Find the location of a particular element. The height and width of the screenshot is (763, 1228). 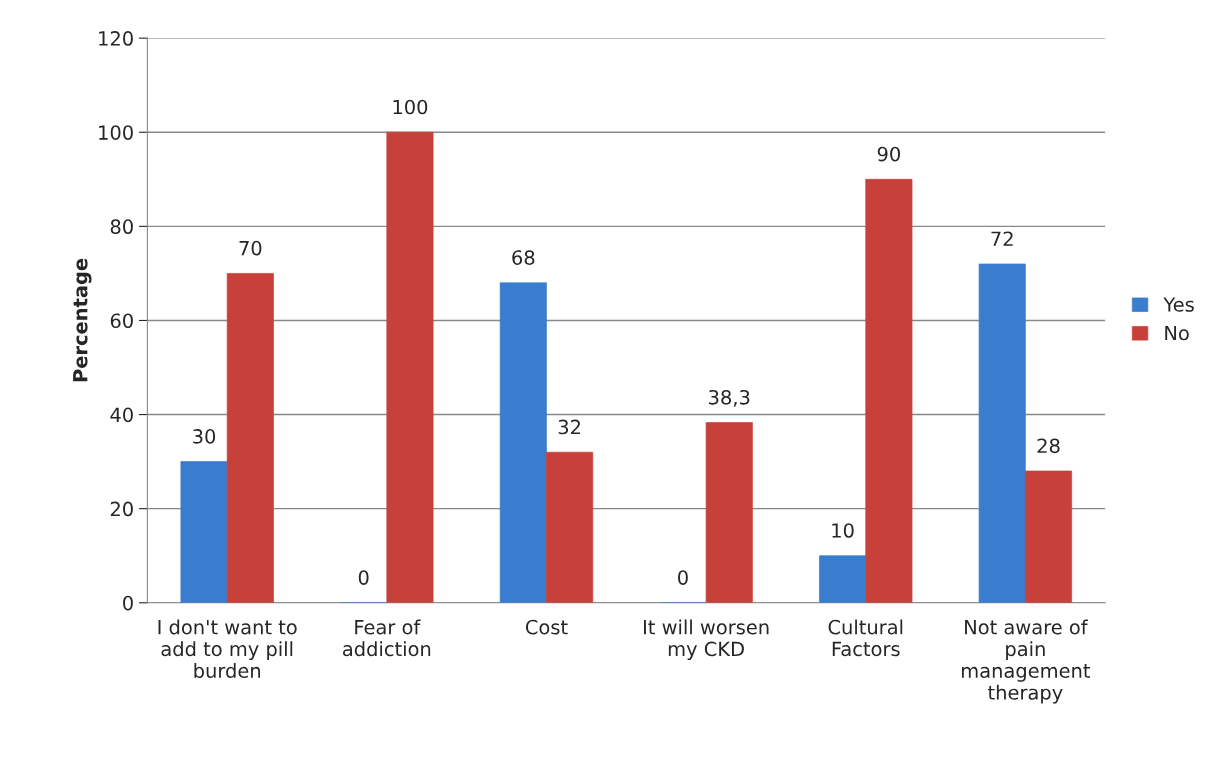

y-tick-label: 40 is located at coordinates (121, 415).